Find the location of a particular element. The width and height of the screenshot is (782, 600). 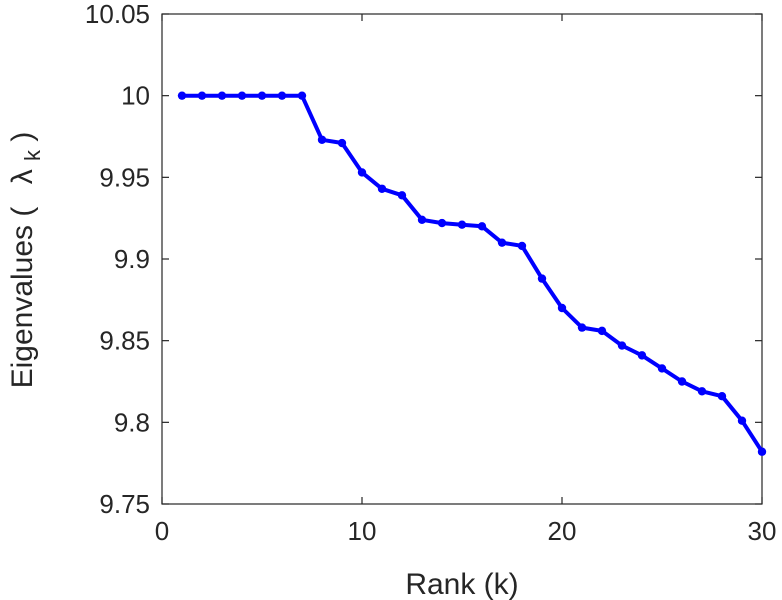

x-axis-label: Rank (k) is located at coordinates (461, 584).